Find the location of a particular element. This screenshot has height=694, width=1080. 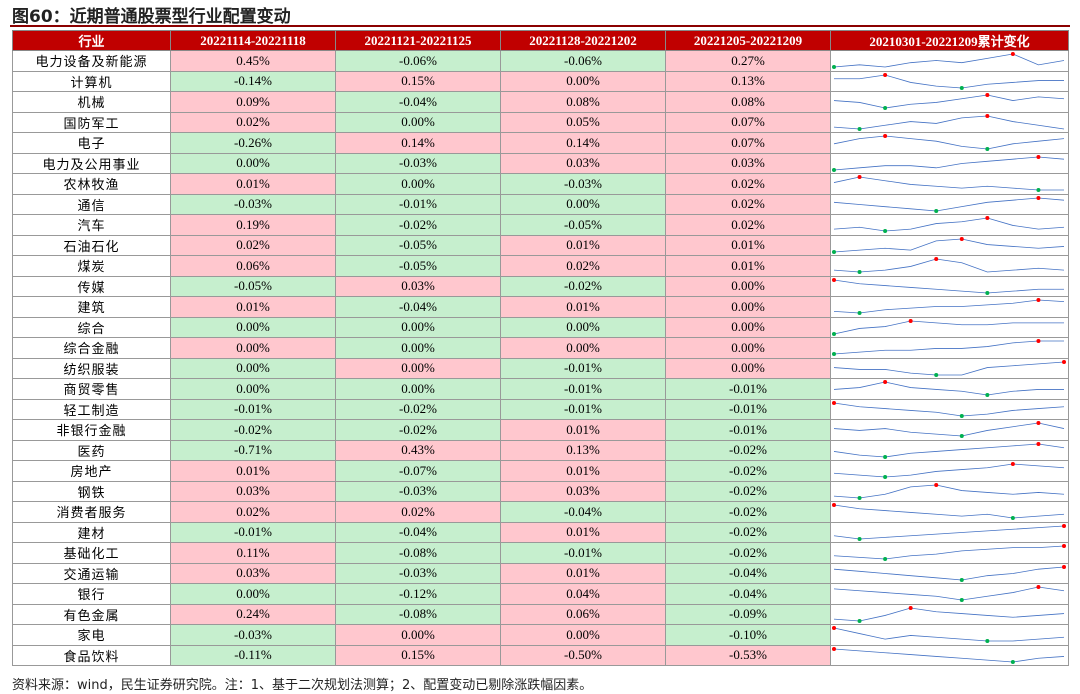

industry-cell: 医药 is located at coordinates (91, 450).